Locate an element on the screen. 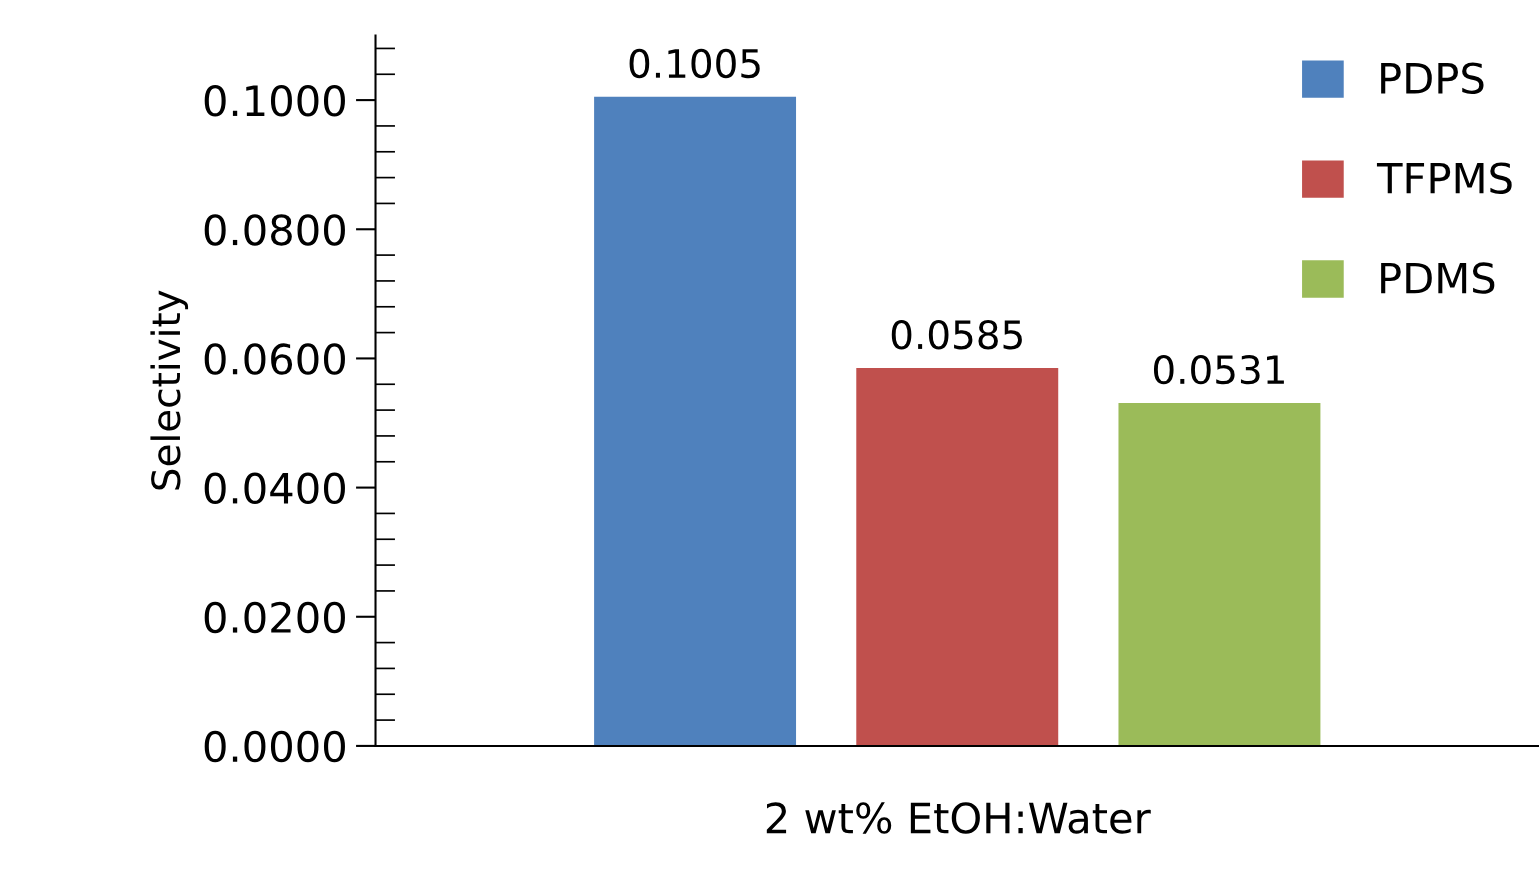 The image size is (1539, 888). y-tick-label: 0.0400 is located at coordinates (274, 488).